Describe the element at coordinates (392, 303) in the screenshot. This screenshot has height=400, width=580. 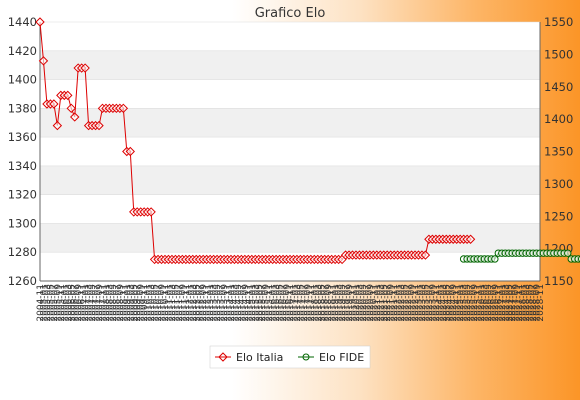
I see `x-tick-label: 2021-09` at that location.